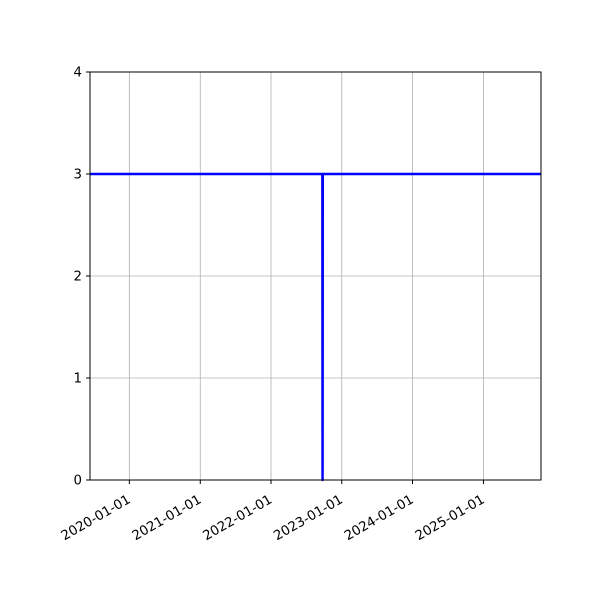  Describe the element at coordinates (167, 518) in the screenshot. I see `x-tick-label: 2021-01-01` at that location.